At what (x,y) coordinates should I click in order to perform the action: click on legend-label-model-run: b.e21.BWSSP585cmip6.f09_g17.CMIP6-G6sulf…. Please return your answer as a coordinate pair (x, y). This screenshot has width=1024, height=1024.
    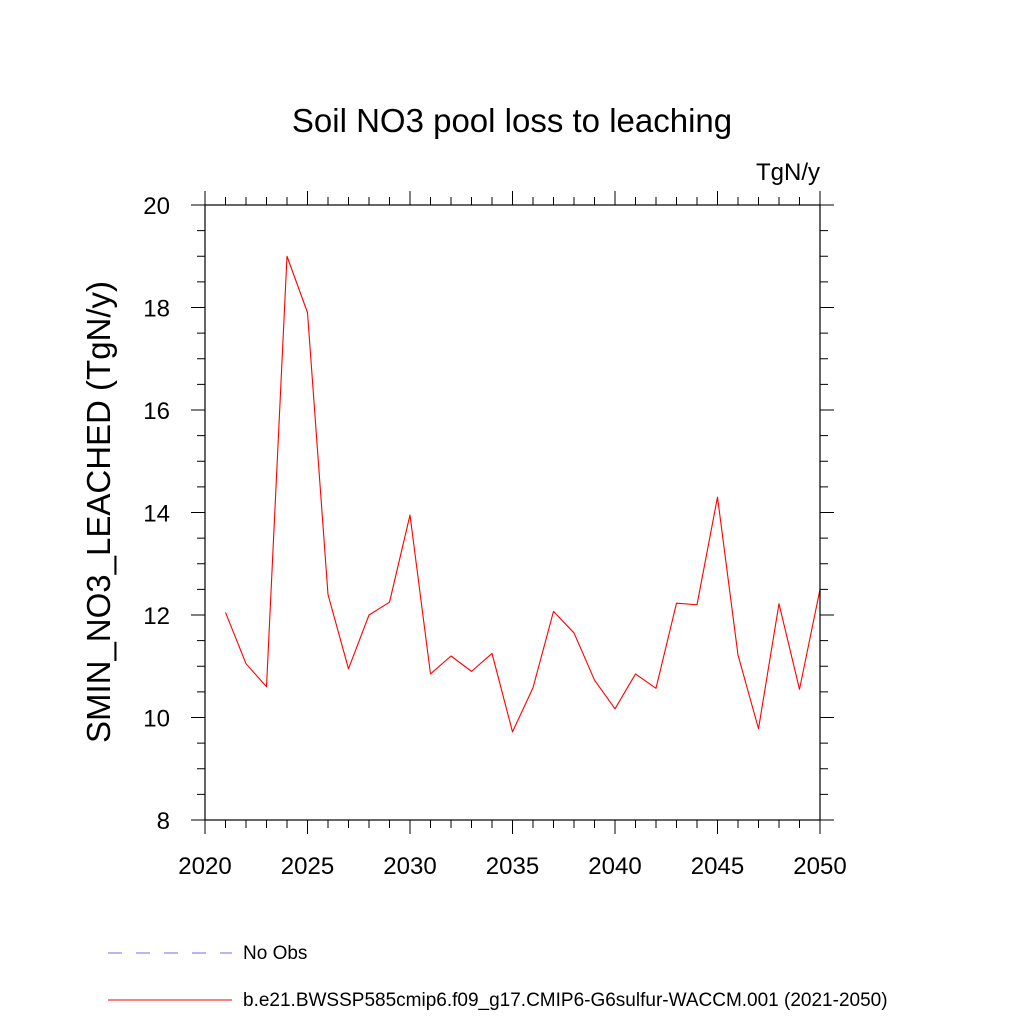
    Looking at the image, I should click on (565, 1000).